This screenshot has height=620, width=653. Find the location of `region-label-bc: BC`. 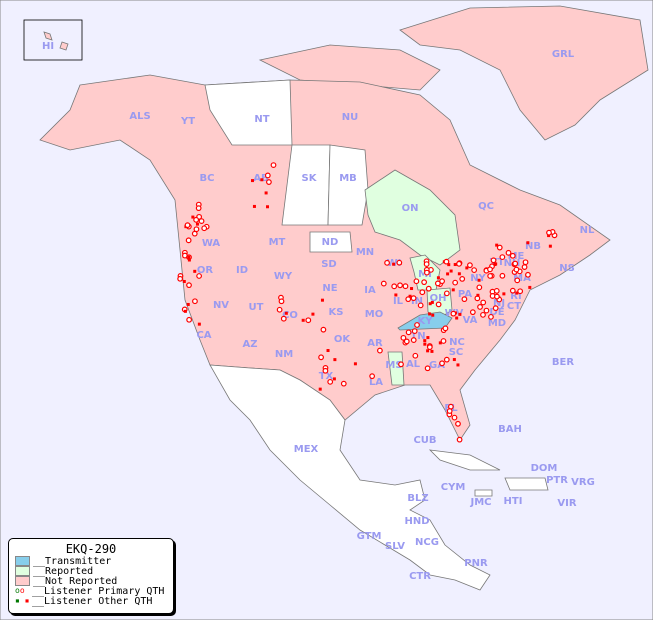

region-label-bc: BC is located at coordinates (207, 178).